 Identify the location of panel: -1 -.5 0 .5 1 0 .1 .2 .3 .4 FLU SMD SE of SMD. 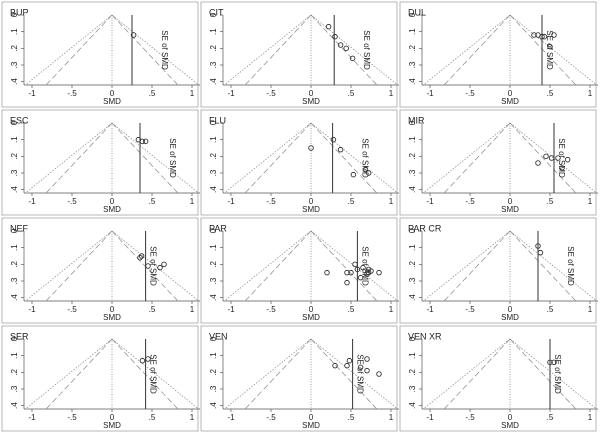
(299, 162).